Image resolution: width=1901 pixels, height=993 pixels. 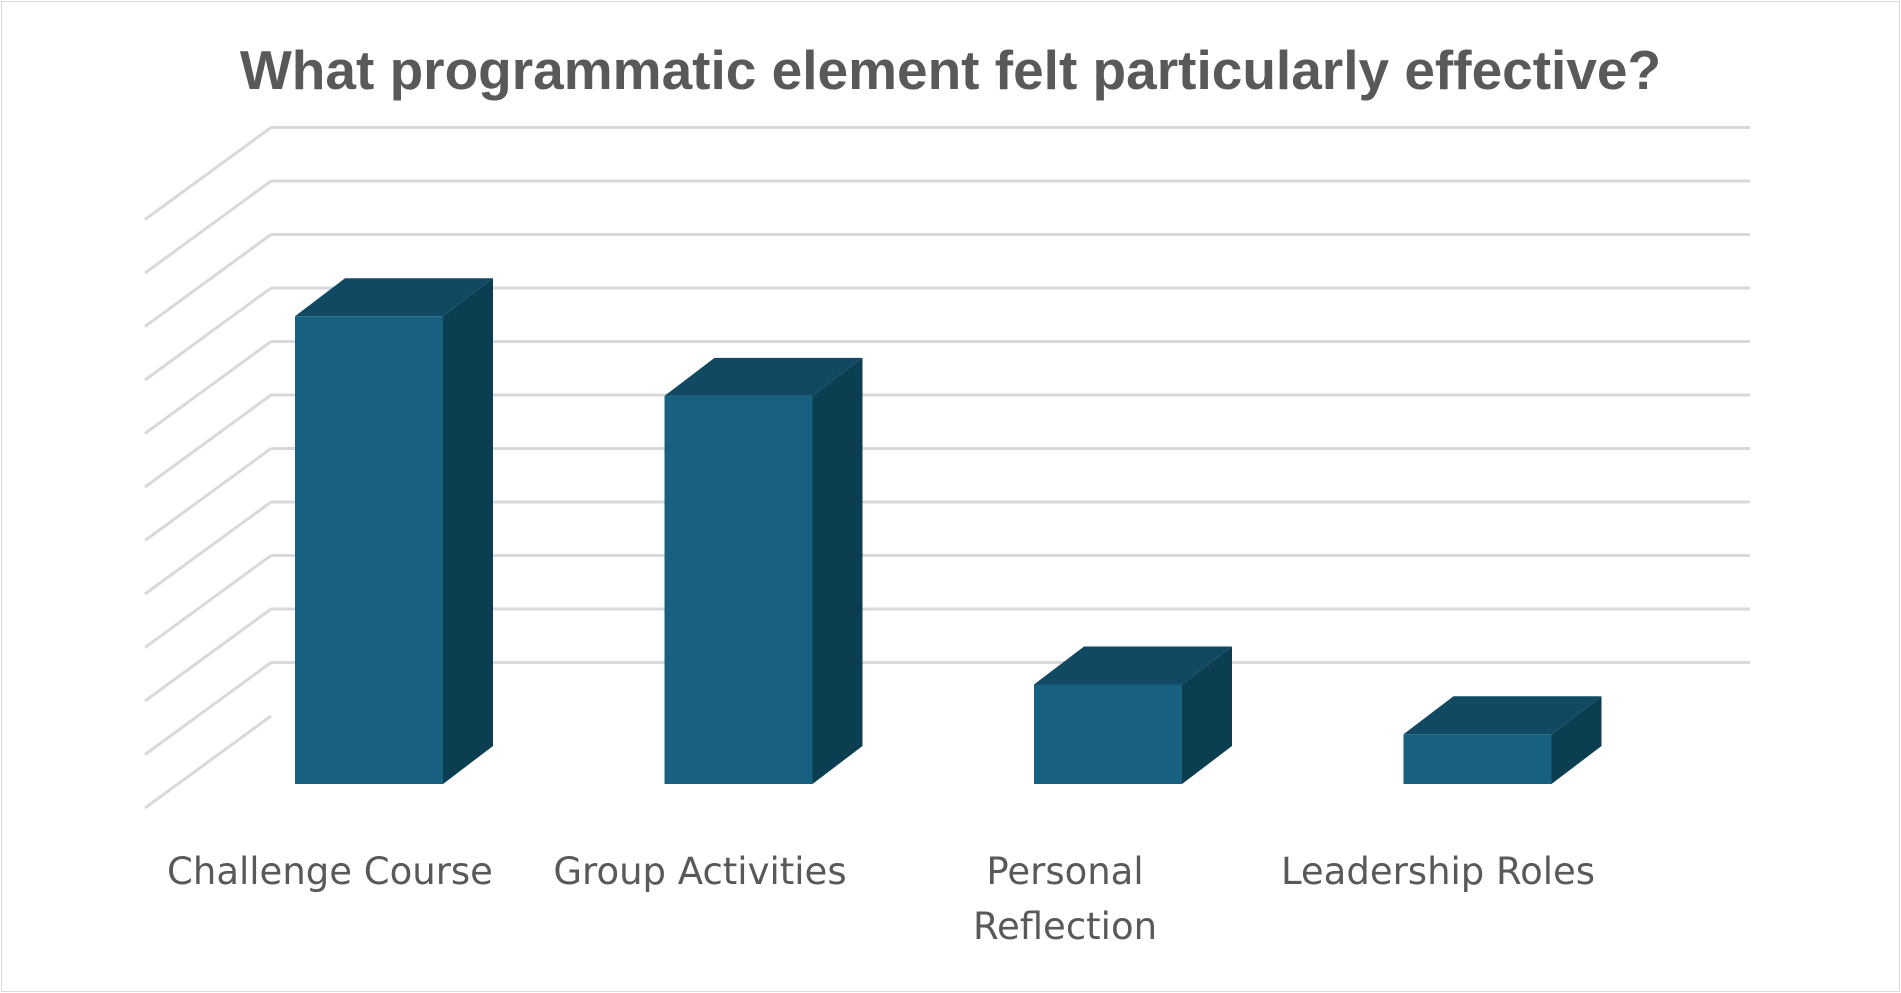 I want to click on category-label: Leadership Roles, so click(x=1438, y=871).